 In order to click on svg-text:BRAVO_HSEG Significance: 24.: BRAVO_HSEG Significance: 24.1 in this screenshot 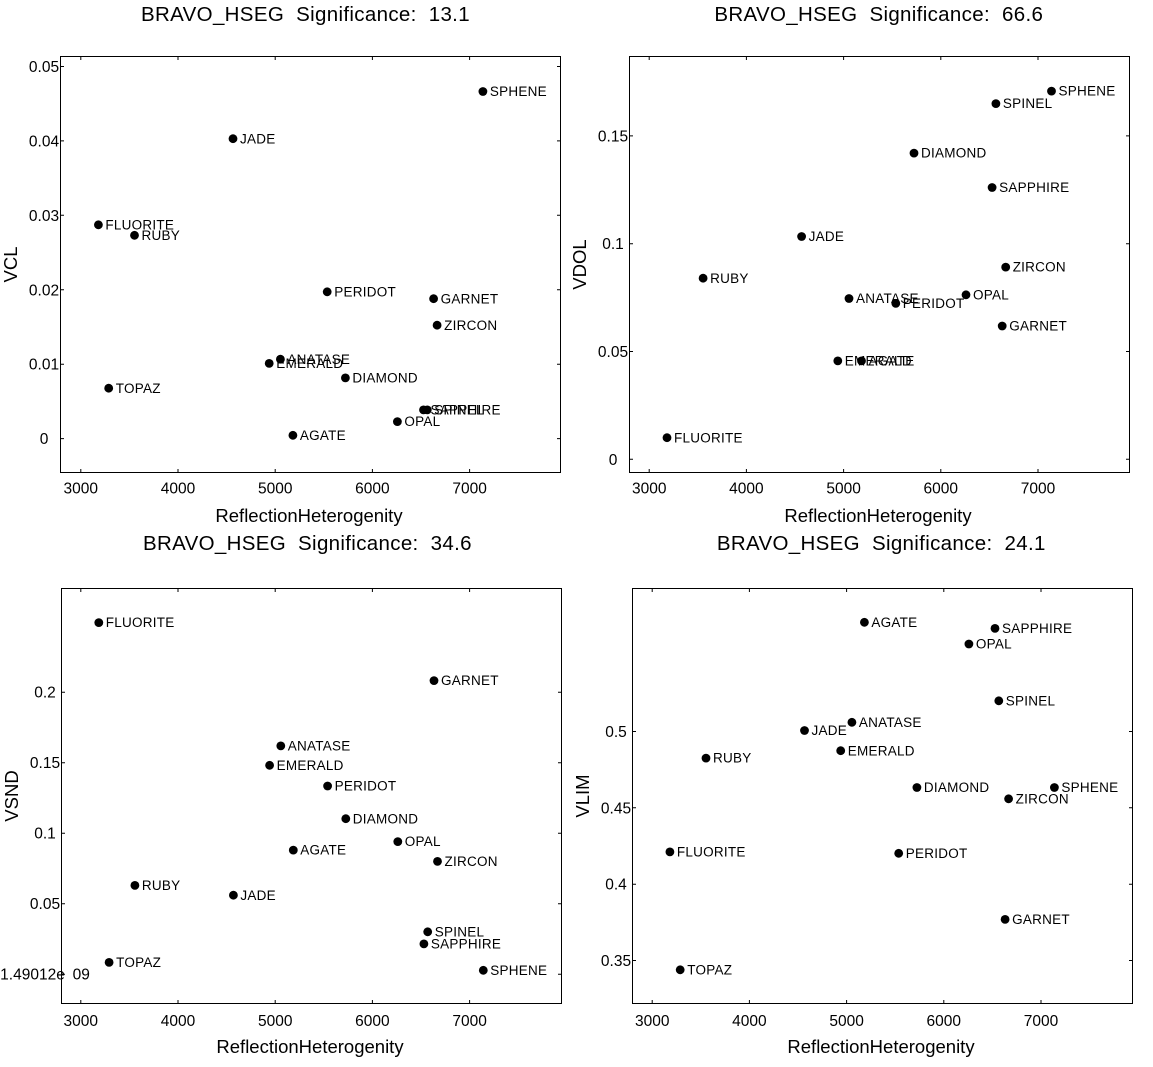, I will do `click(881, 543)`.